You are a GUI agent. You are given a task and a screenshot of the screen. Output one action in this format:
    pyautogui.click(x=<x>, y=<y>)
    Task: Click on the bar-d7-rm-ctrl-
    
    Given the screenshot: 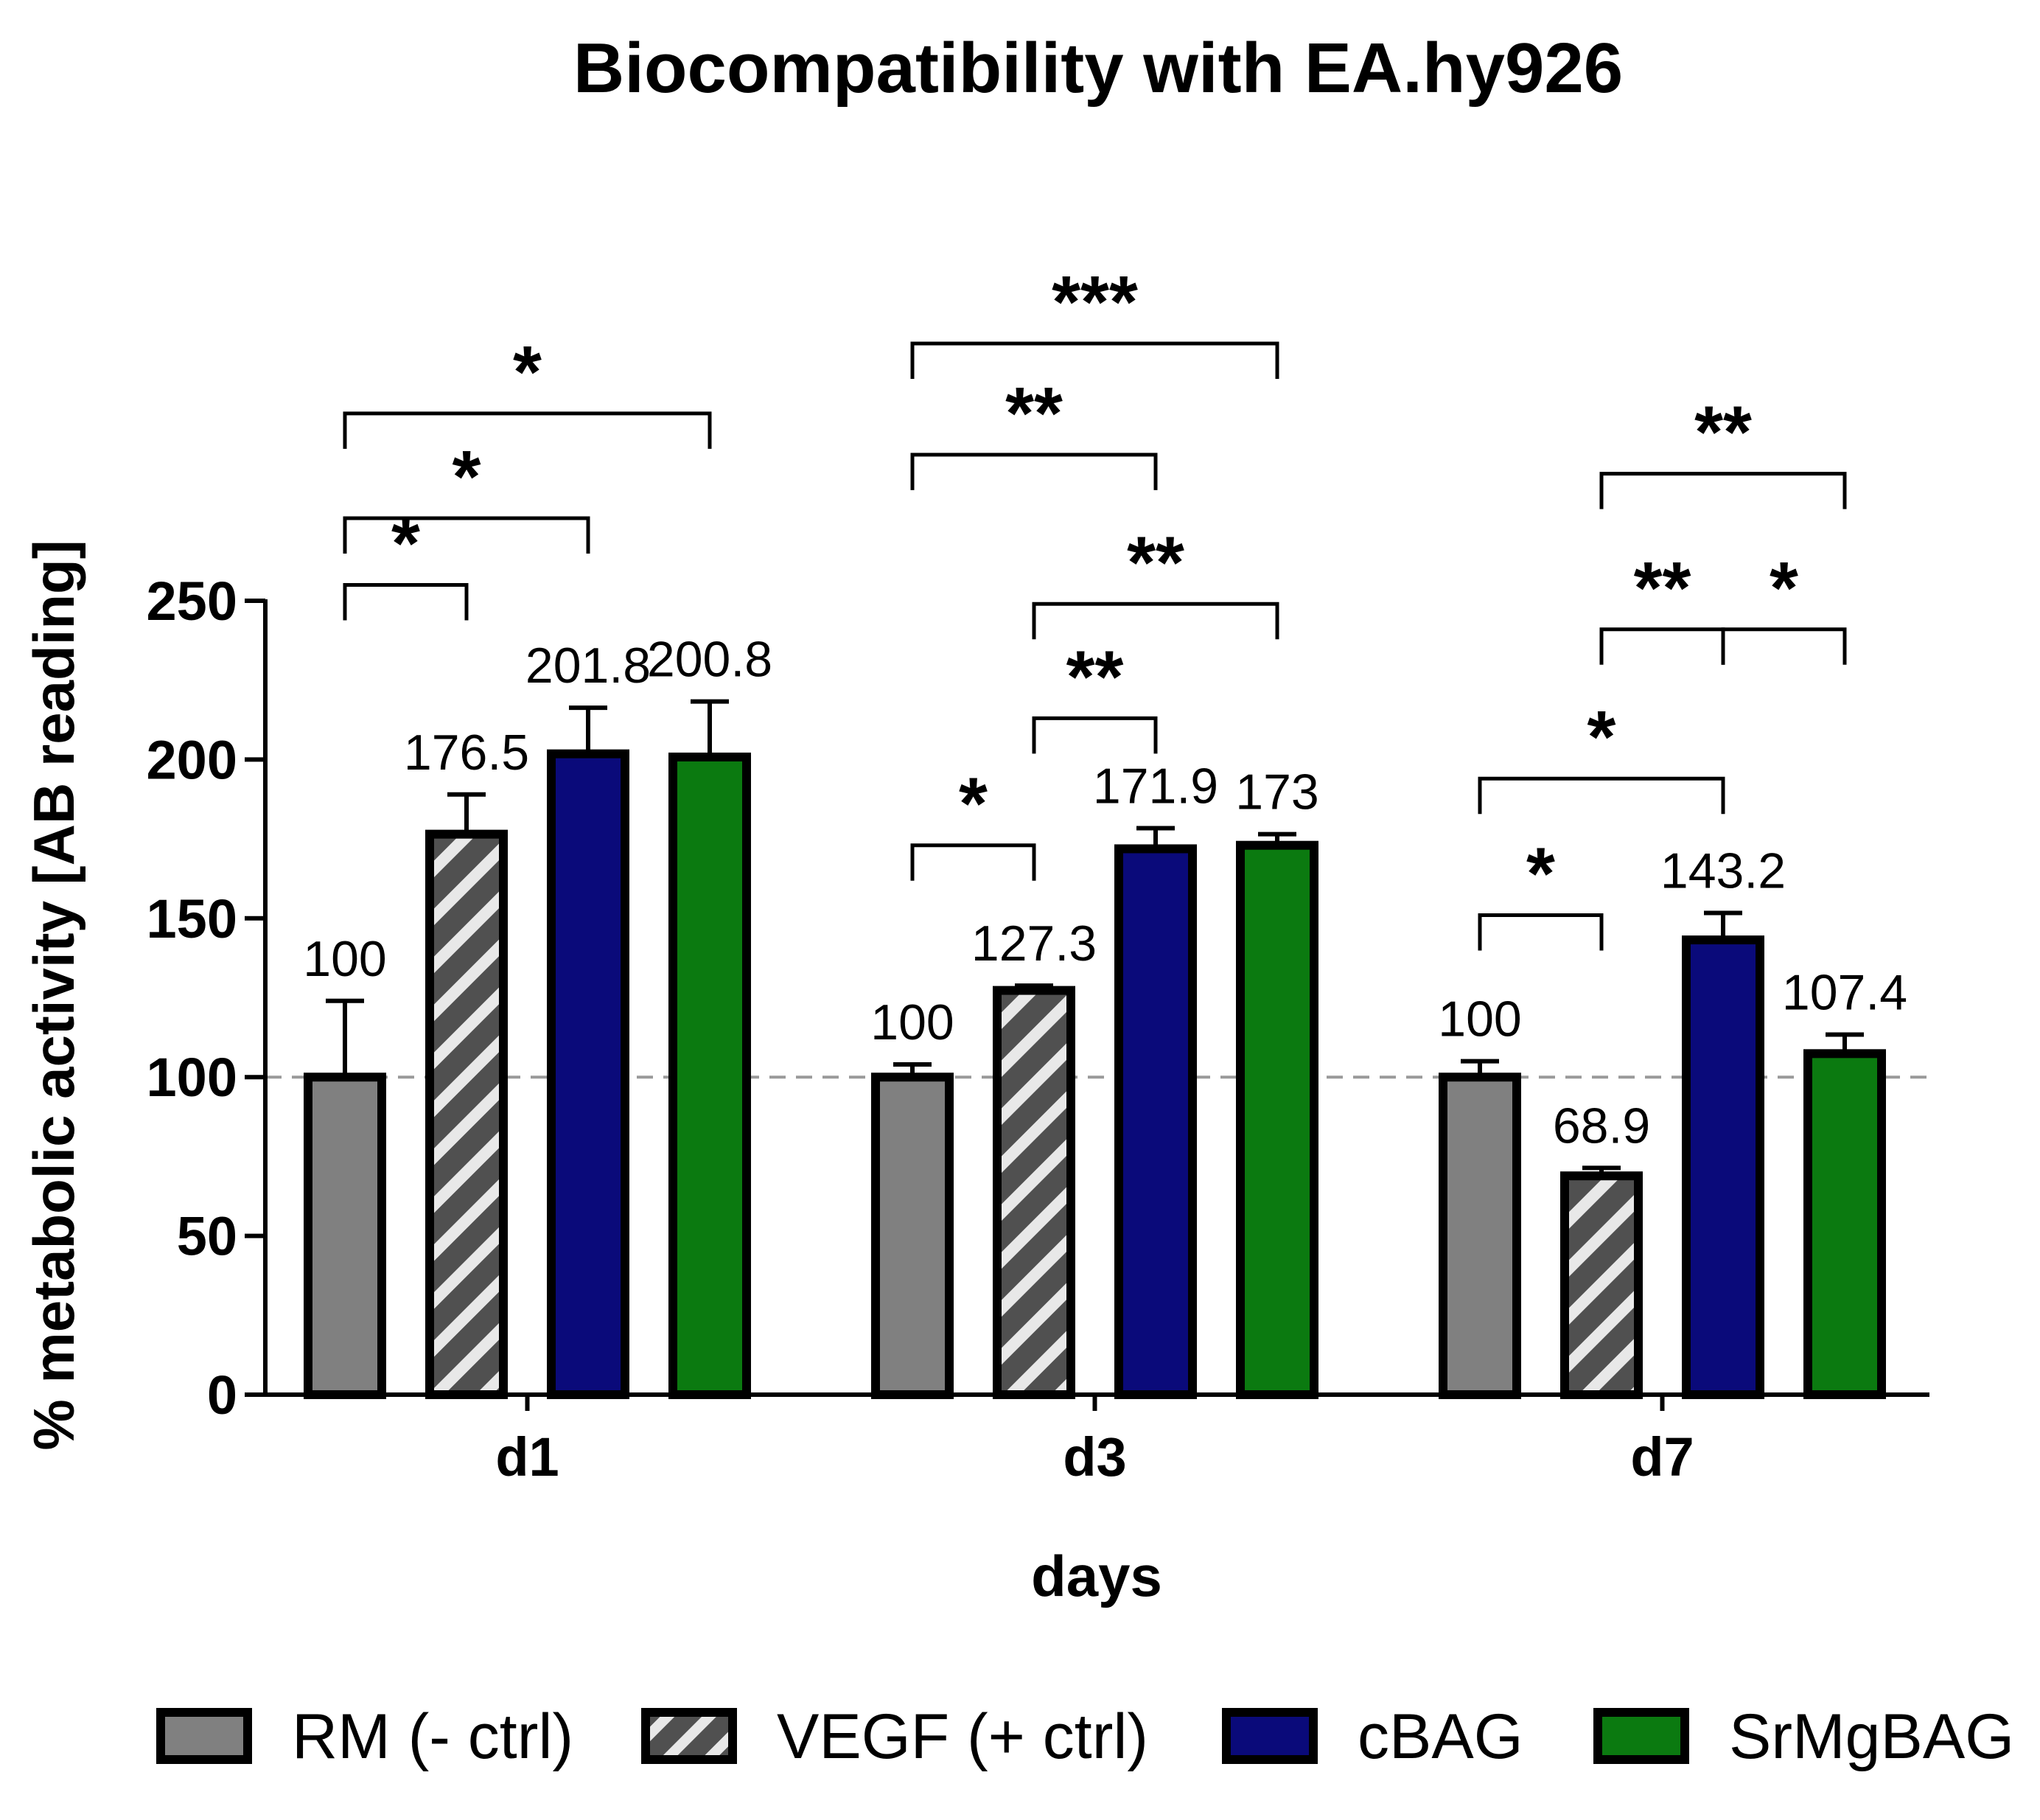 What is the action you would take?
    pyautogui.click(x=1480, y=1236)
    